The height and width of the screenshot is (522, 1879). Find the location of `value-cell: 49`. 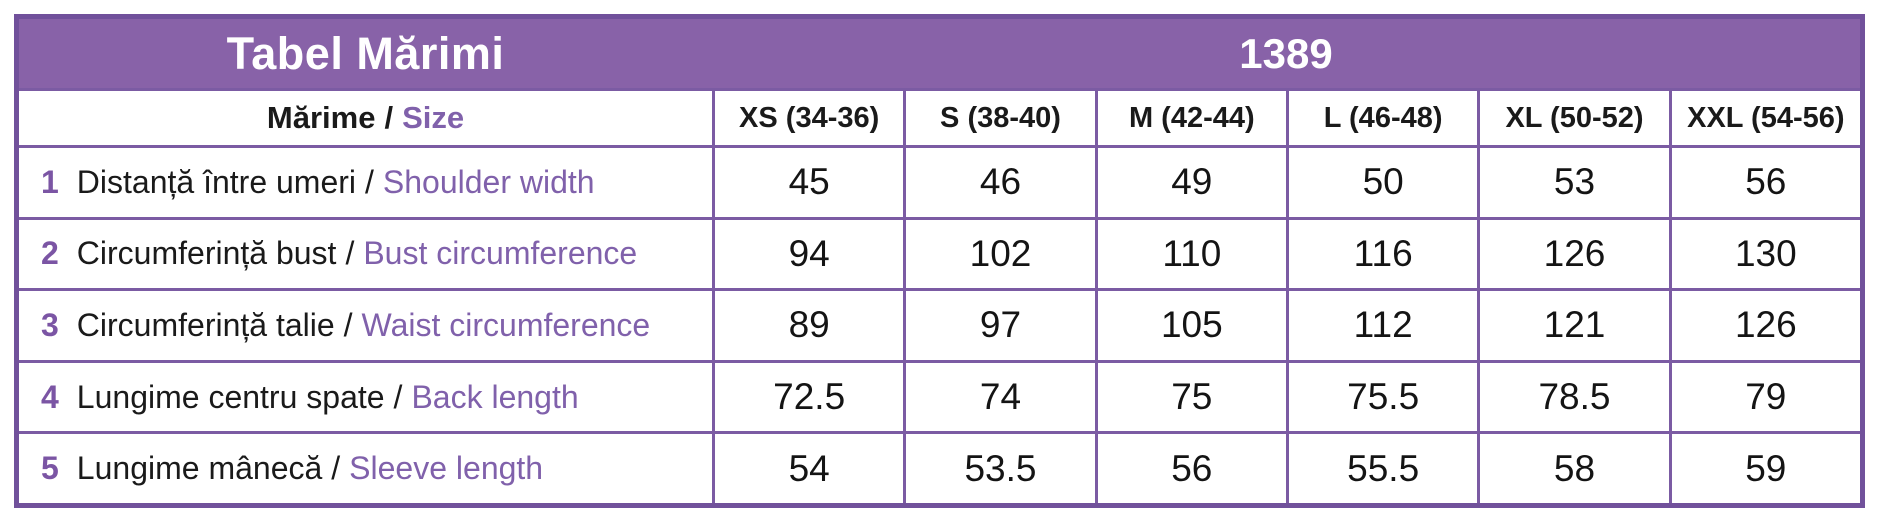

value-cell: 49 is located at coordinates (1190, 181).